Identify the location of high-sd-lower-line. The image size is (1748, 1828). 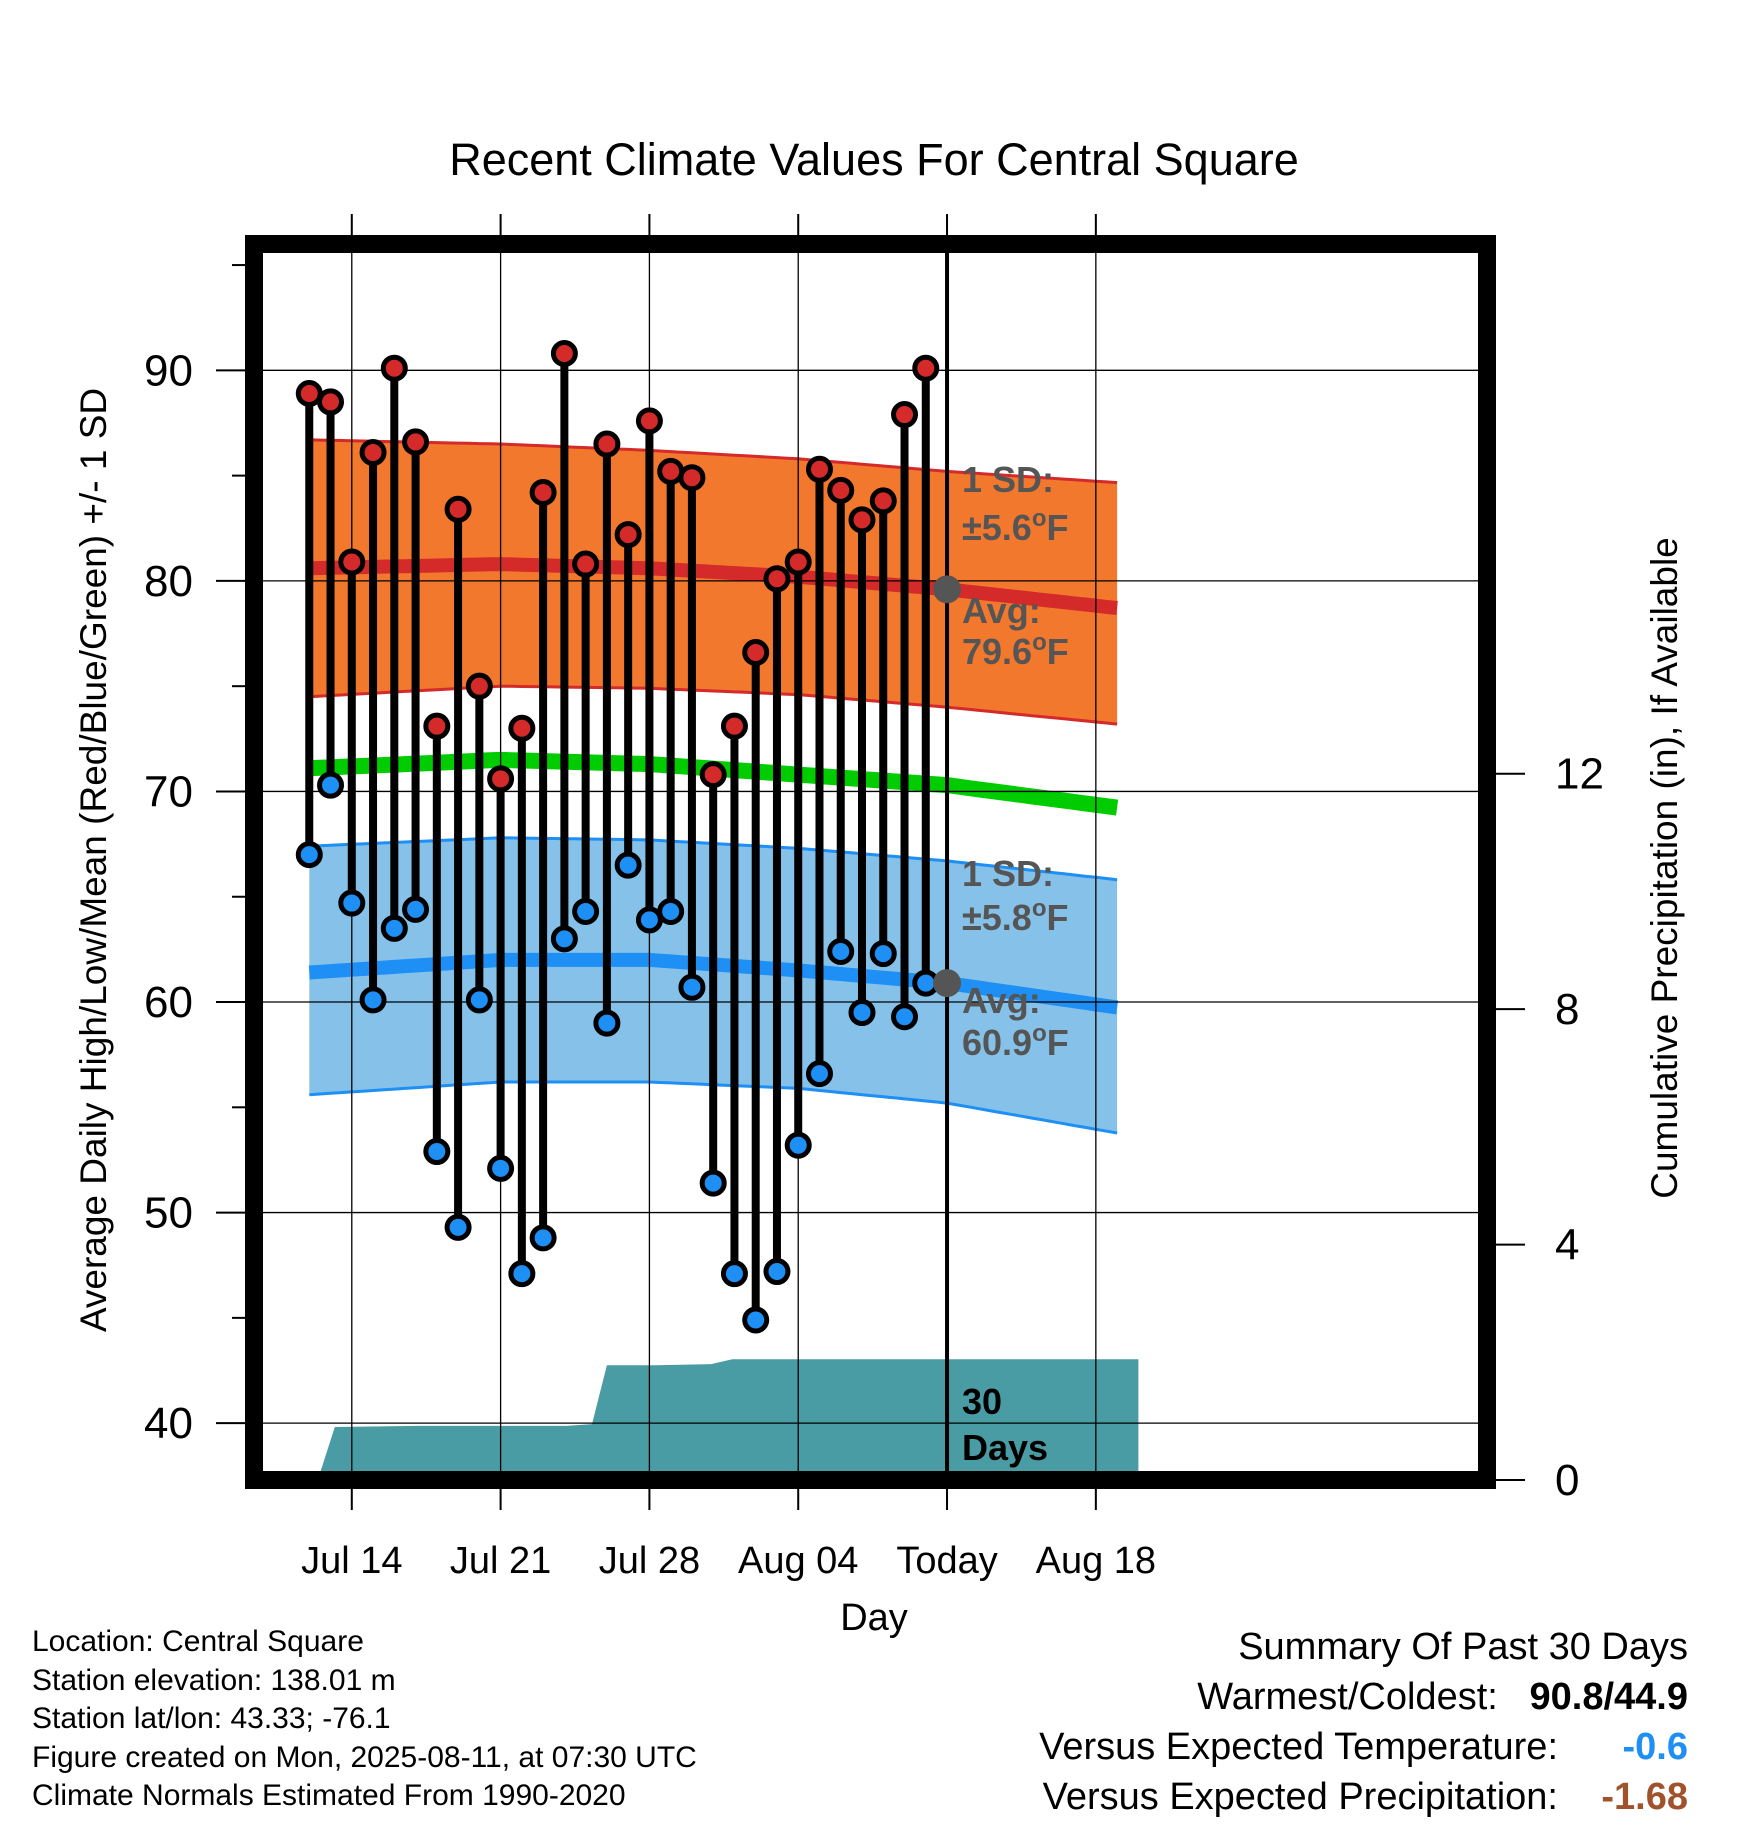
(713, 705).